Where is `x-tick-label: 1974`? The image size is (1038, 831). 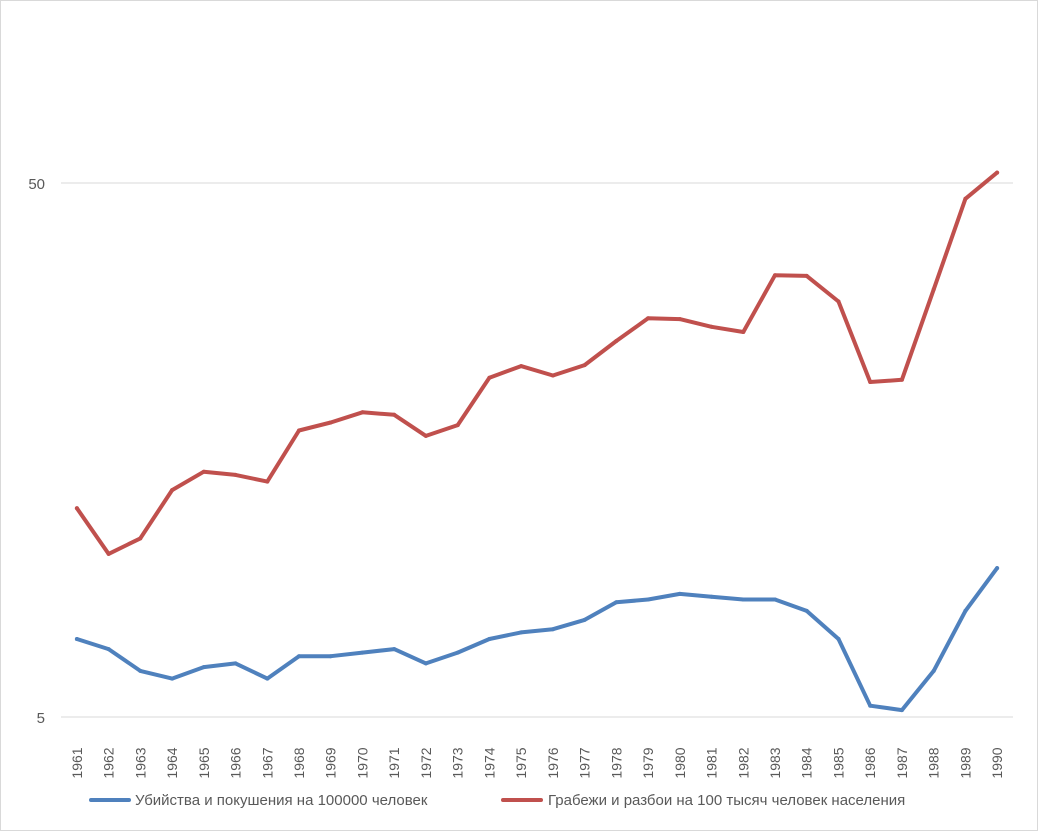
x-tick-label: 1974 is located at coordinates (489, 762).